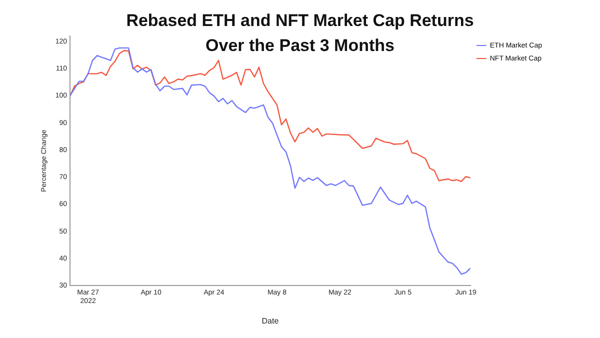  What do you see at coordinates (271, 321) in the screenshot?
I see `x-axis-title: Date` at bounding box center [271, 321].